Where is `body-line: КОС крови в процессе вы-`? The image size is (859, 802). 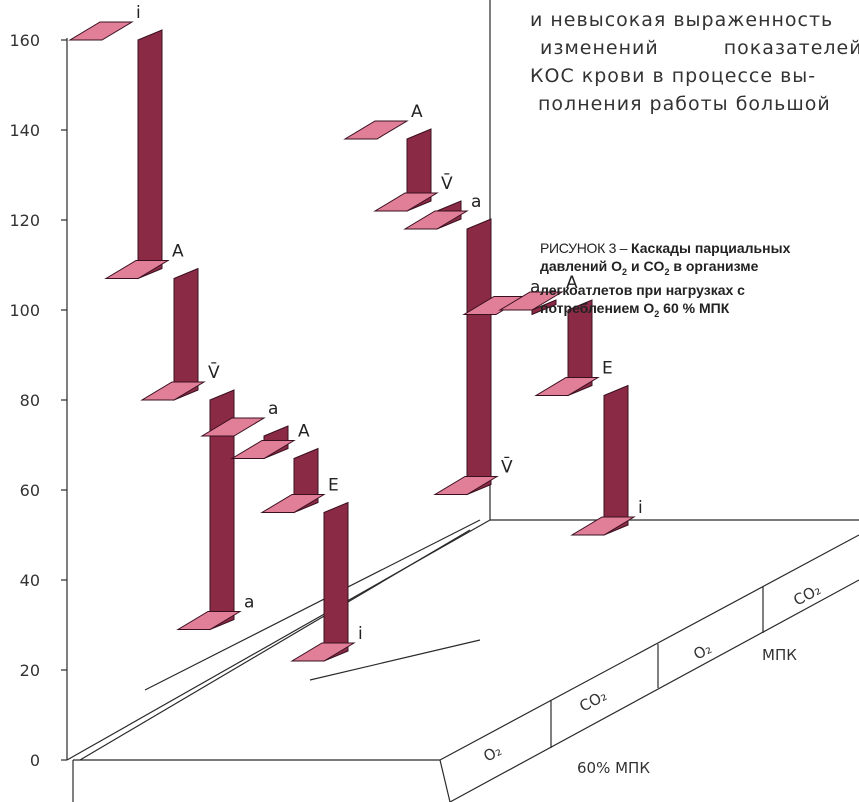 body-line: КОС крови в процессе вы- is located at coordinates (673, 76).